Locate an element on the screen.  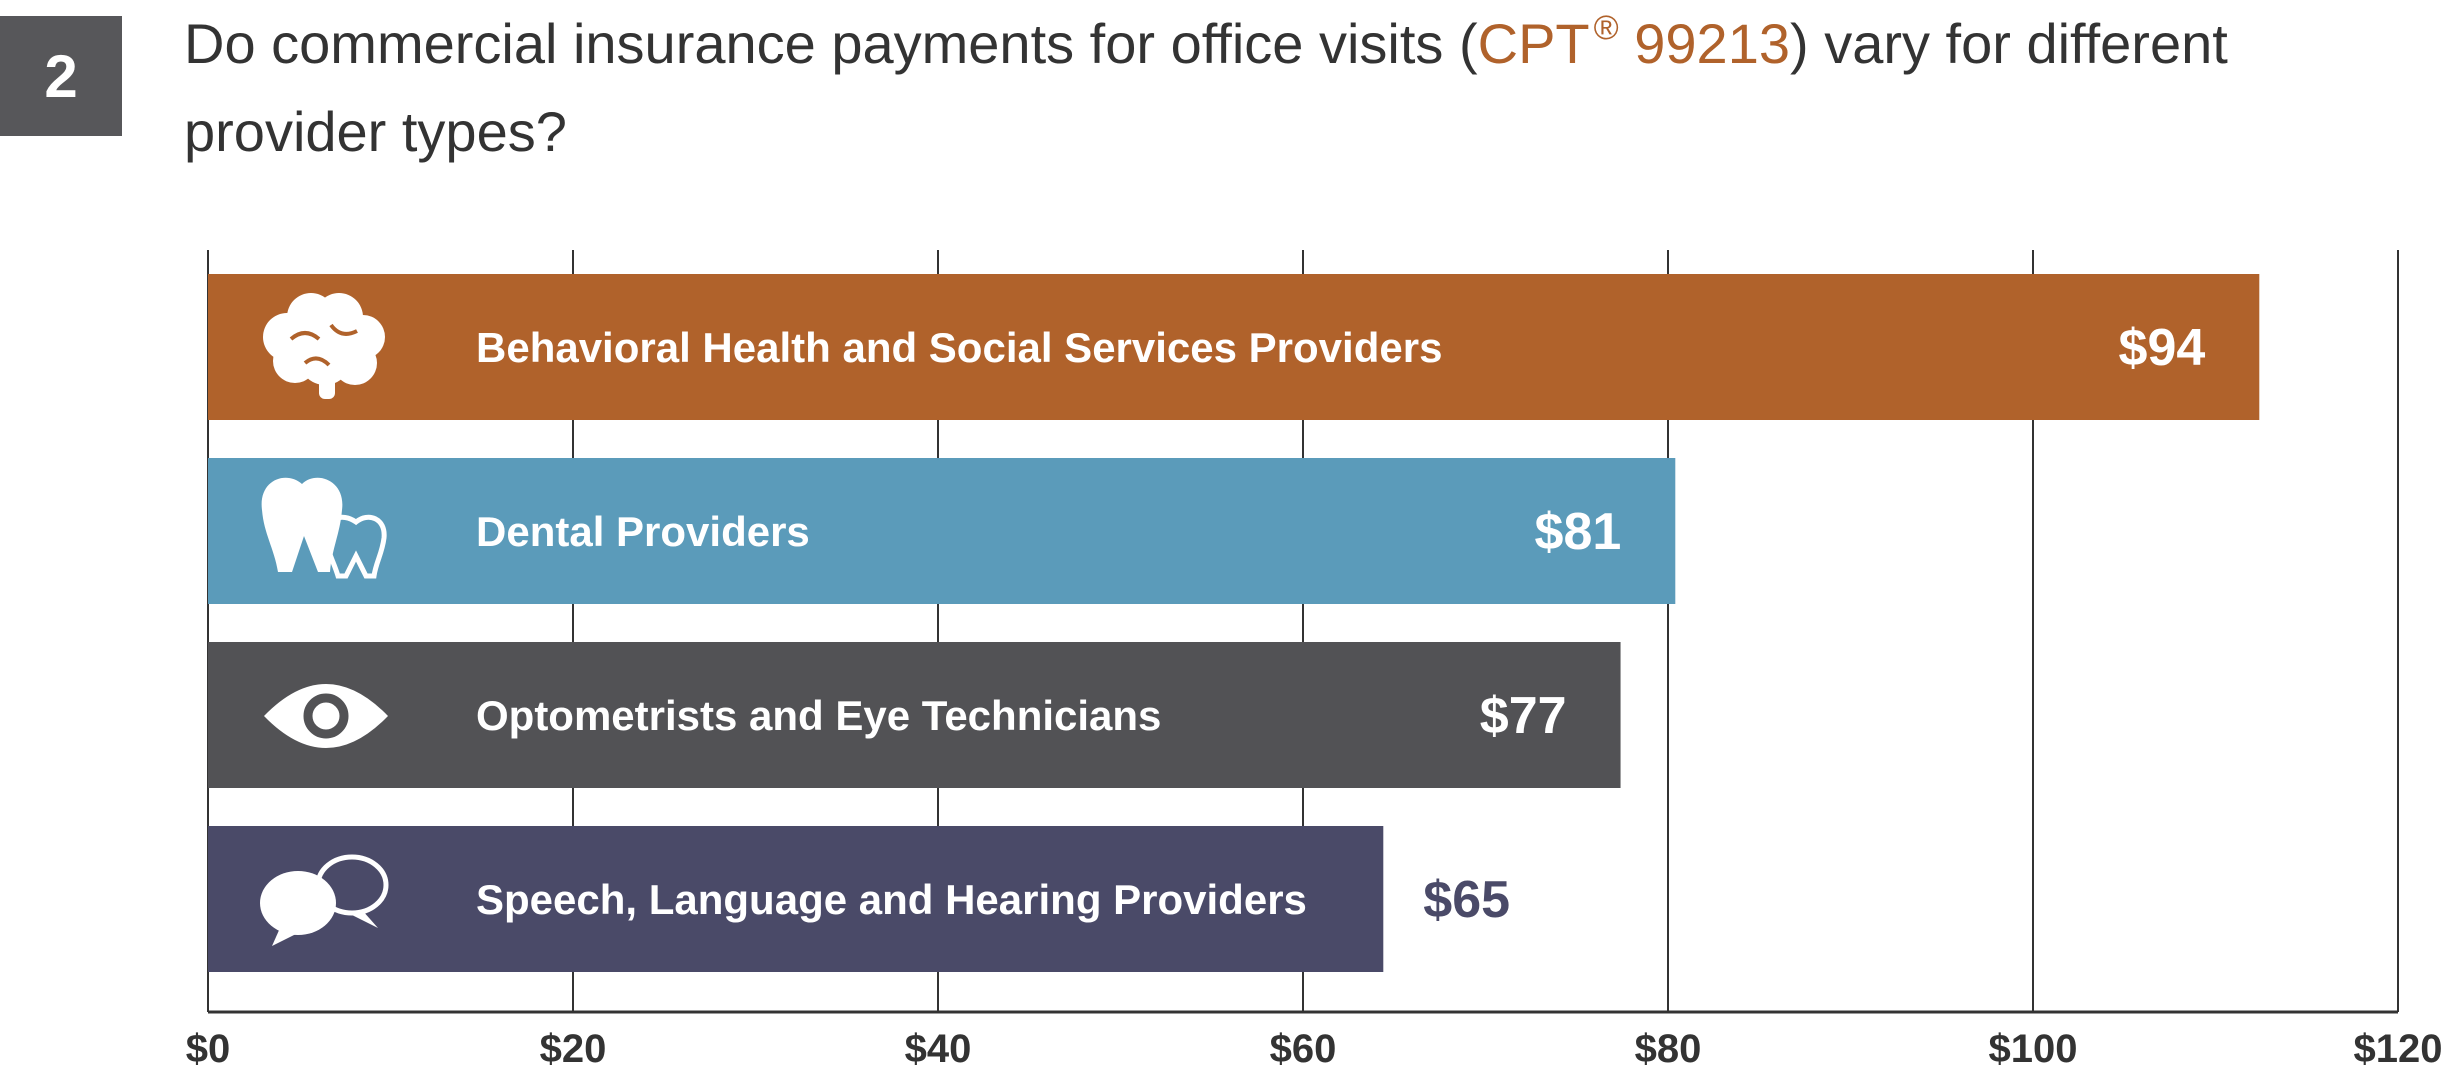
x-axis-tick-labels: $0 $20 $40 $60 $80 $100 $120 is located at coordinates (1314, 1049).